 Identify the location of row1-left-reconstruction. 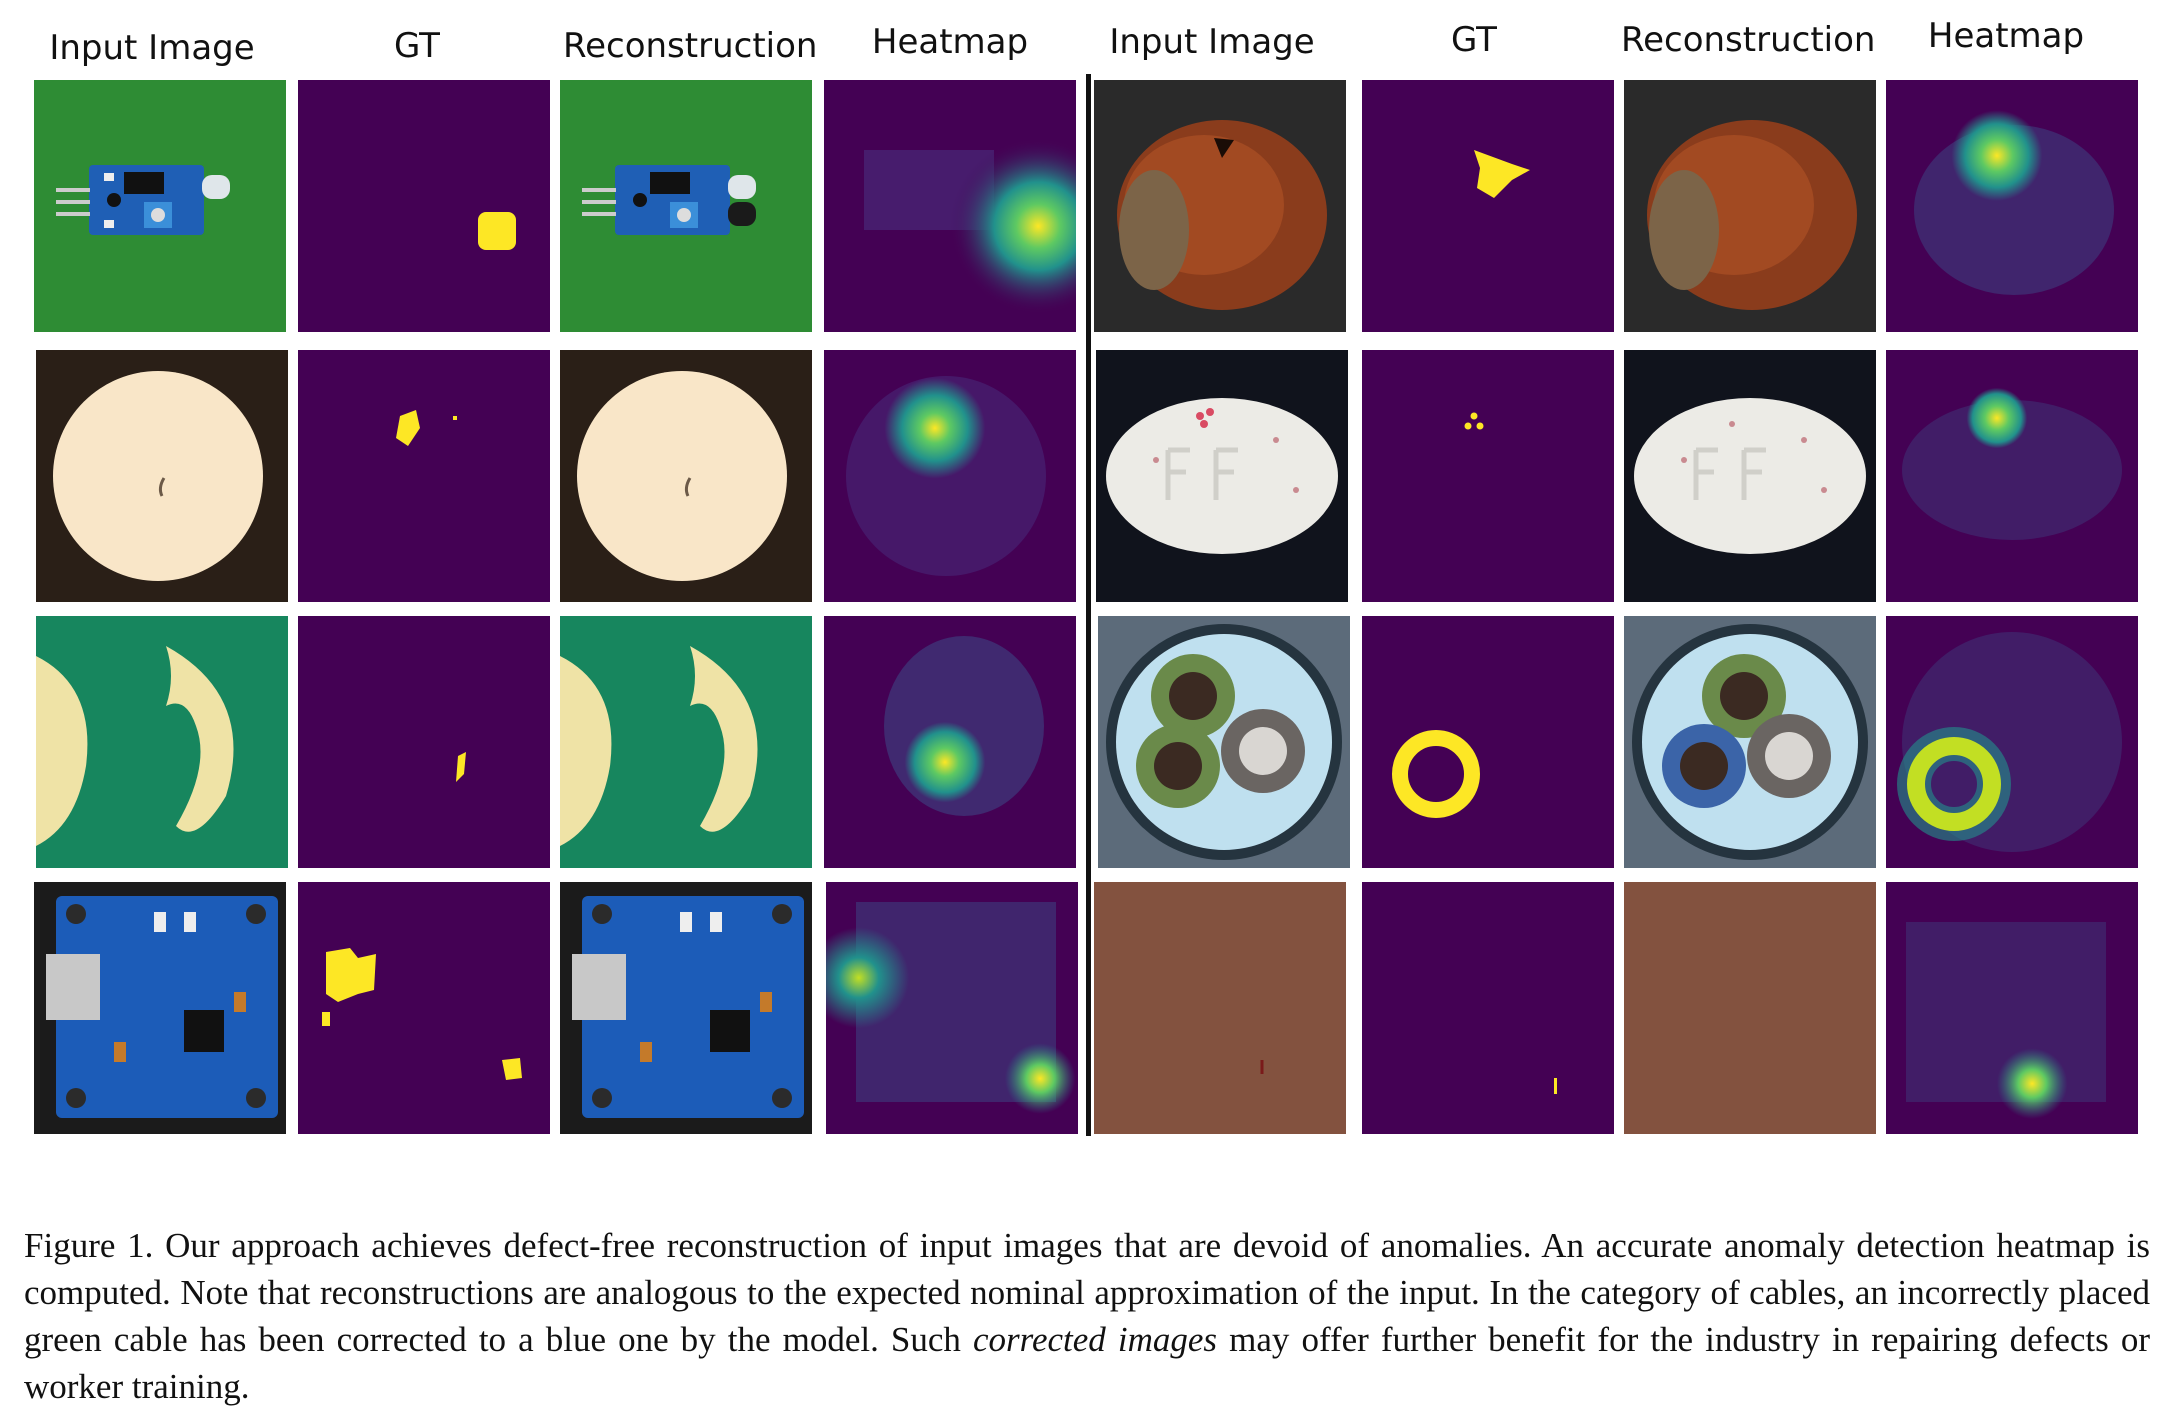
(686, 206).